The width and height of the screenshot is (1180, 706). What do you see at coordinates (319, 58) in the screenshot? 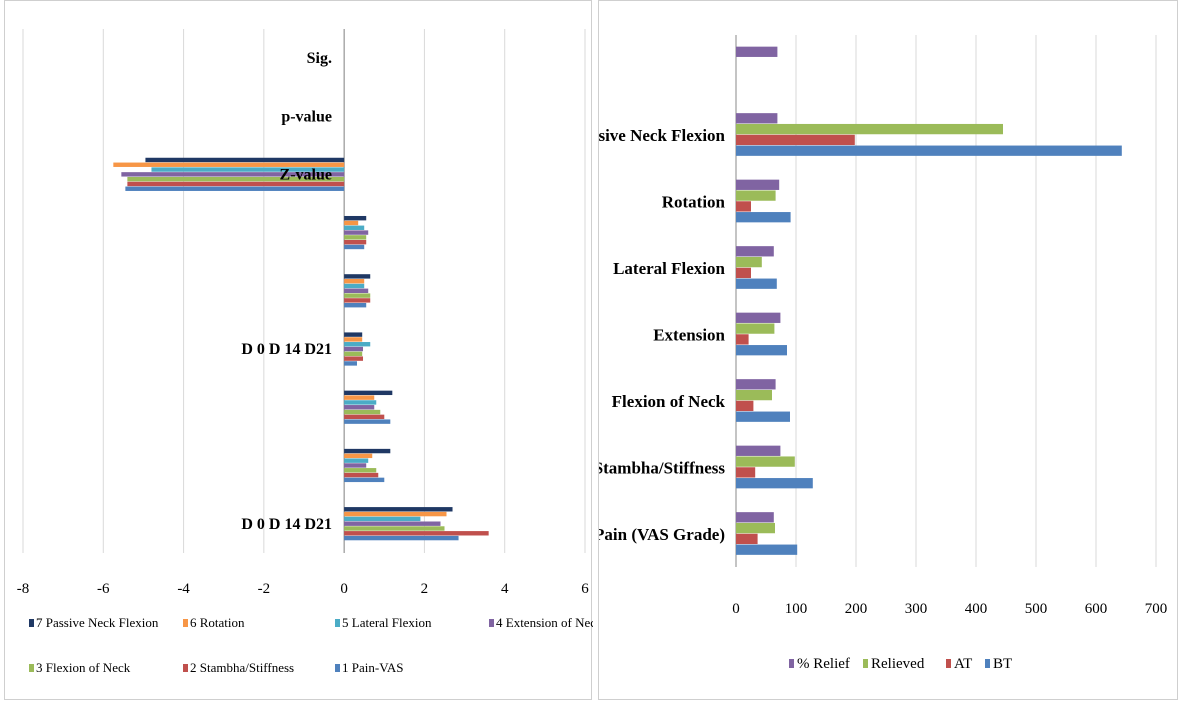
I see `category-label: Sig.` at bounding box center [319, 58].